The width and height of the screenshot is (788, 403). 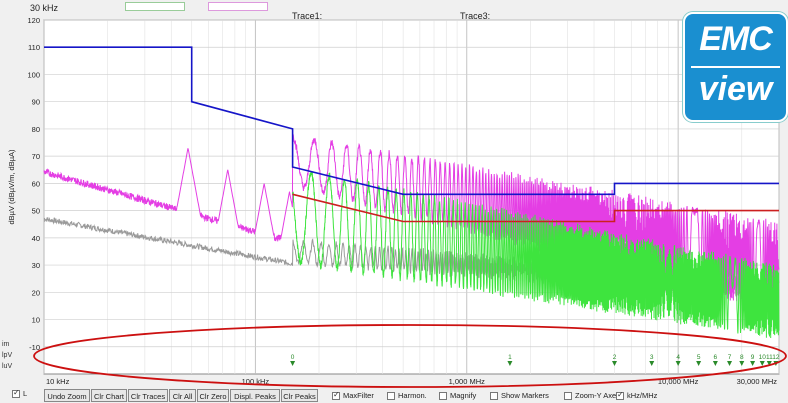 I want to click on y-tick-label: 110, so click(x=34, y=47).